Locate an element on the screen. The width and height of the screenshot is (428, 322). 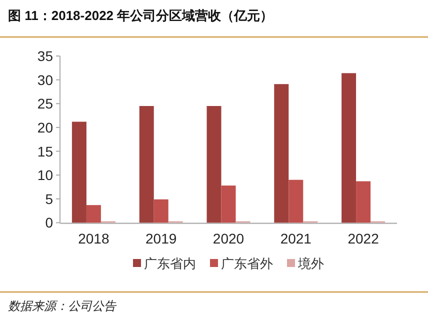
y-tick-label: 20 is located at coordinates (45, 127).